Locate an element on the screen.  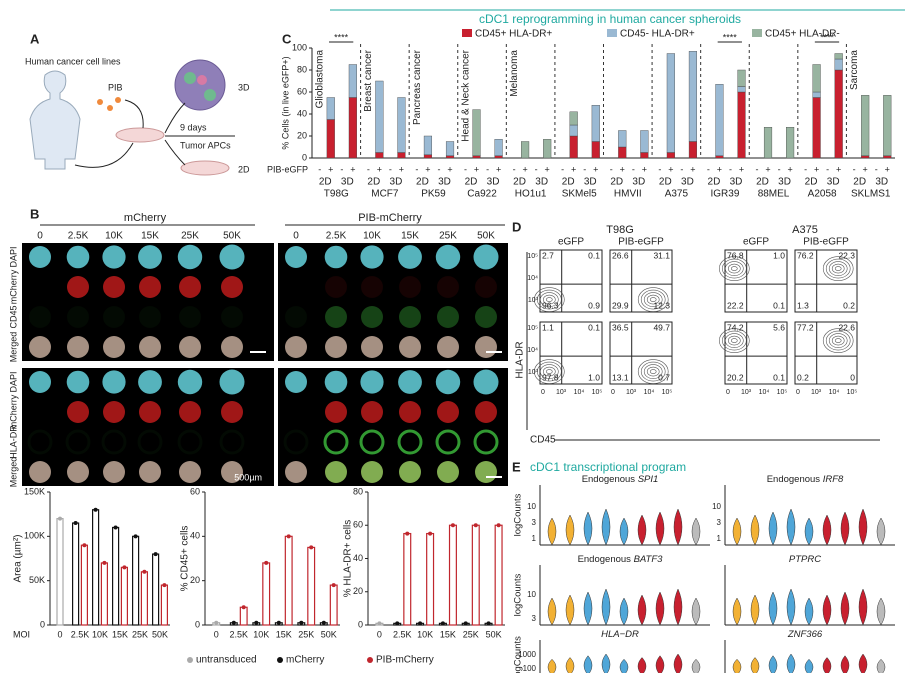
flow-plot is located at coordinates (826, 281).